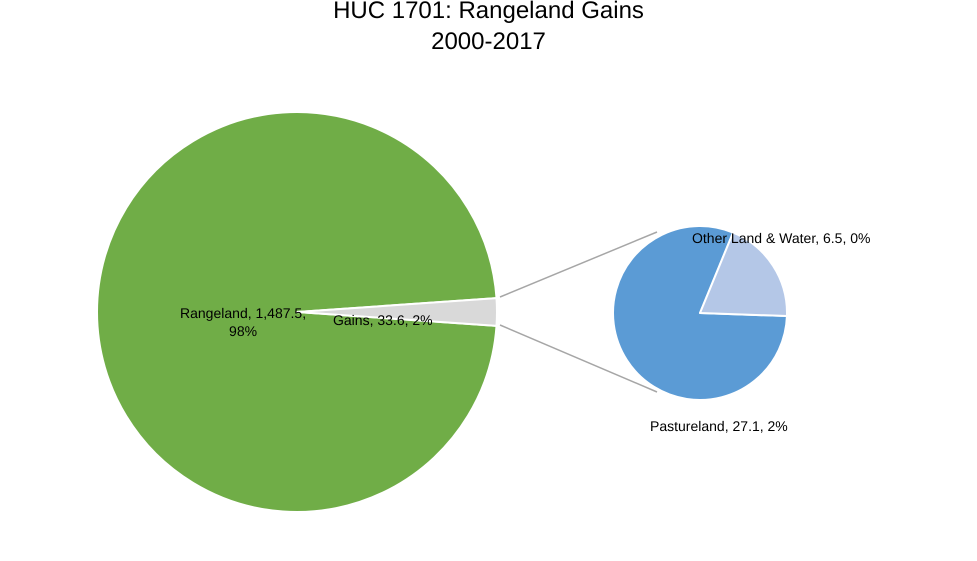  I want to click on slice-label: Other Land & Water, 6.5, 0%, so click(781, 238).